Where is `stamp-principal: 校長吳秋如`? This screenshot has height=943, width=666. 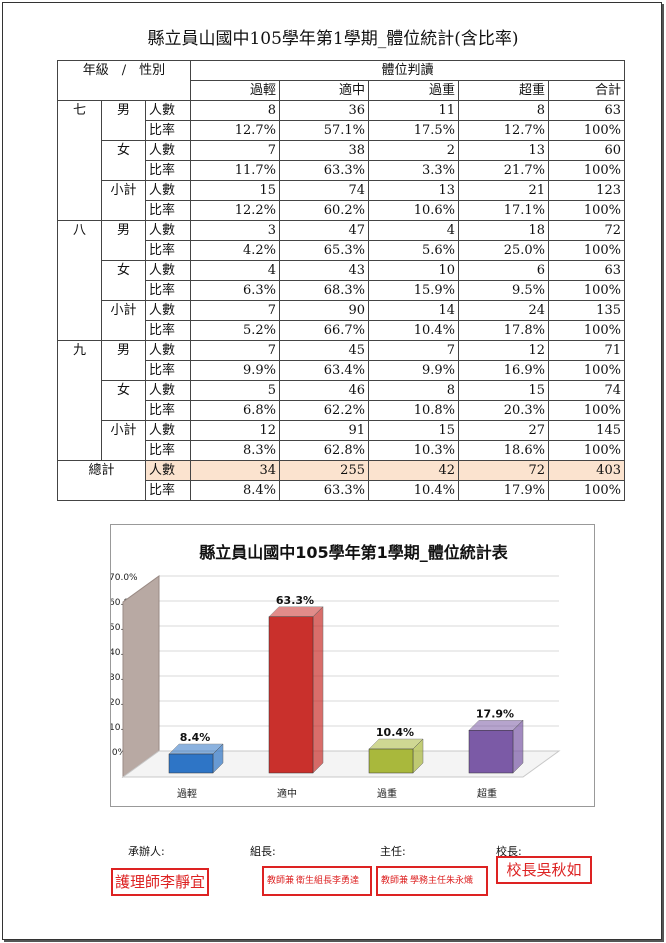
stamp-principal: 校長吳秋如 is located at coordinates (544, 870).